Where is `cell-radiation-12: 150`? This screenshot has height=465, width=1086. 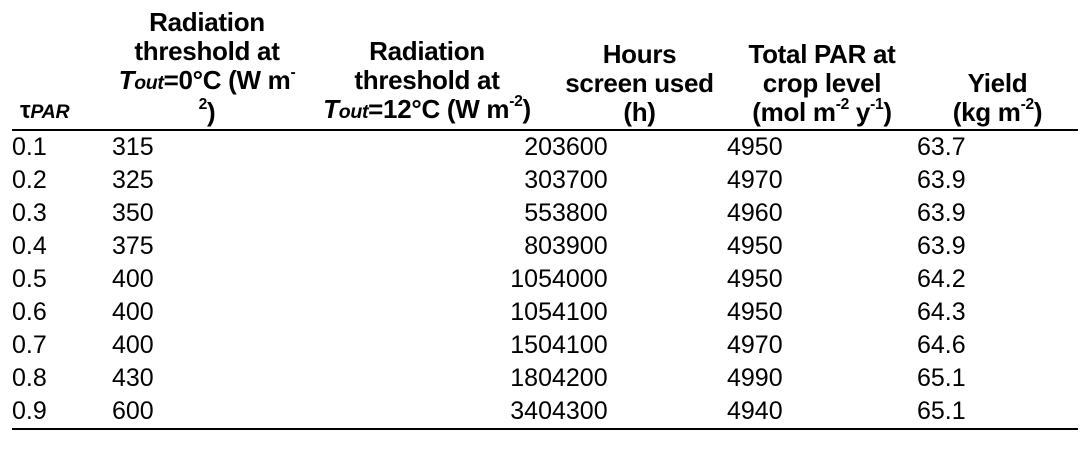 cell-radiation-12: 150 is located at coordinates (531, 345).